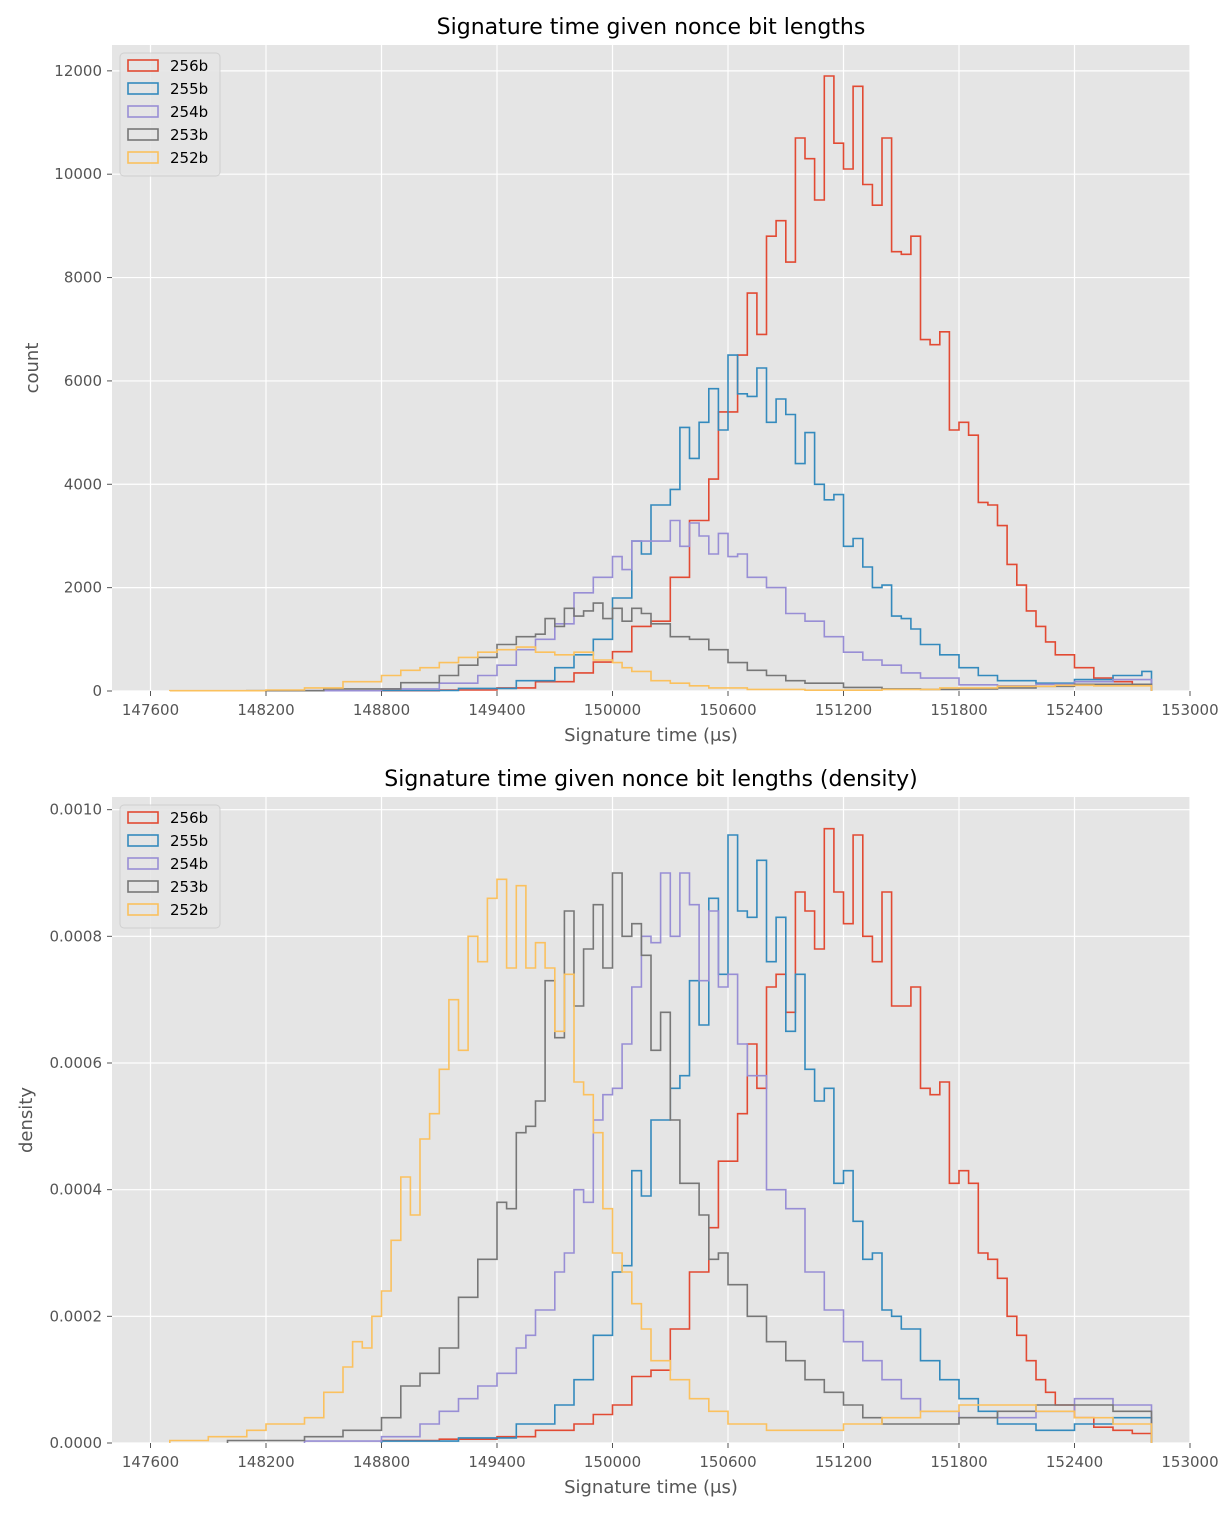  What do you see at coordinates (843, 710) in the screenshot?
I see `count-x-tick-label: 151200` at bounding box center [843, 710].